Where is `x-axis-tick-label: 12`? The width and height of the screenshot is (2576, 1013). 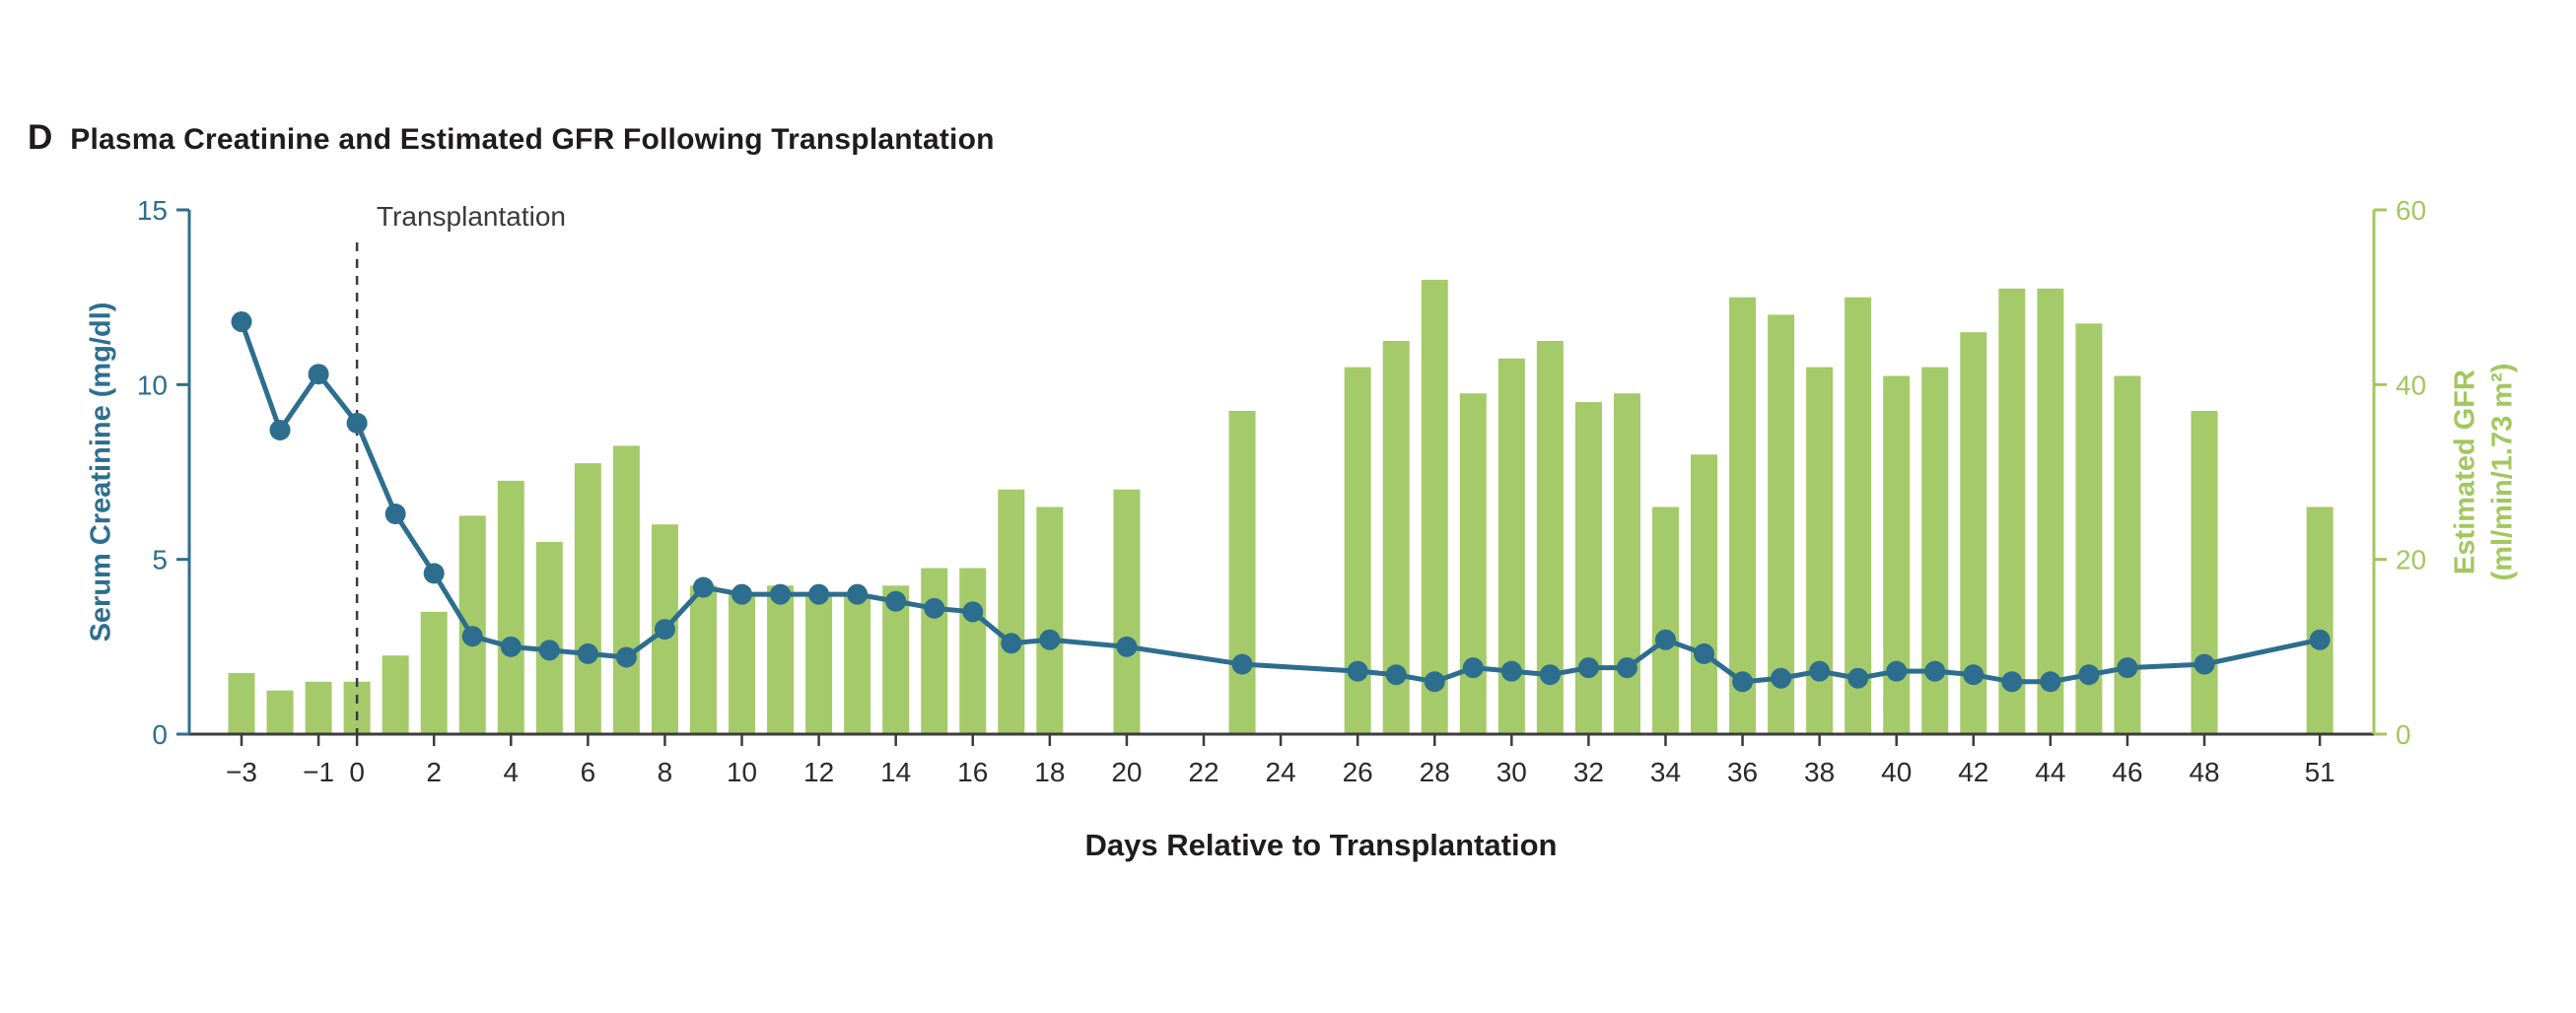 x-axis-tick-label: 12 is located at coordinates (818, 772).